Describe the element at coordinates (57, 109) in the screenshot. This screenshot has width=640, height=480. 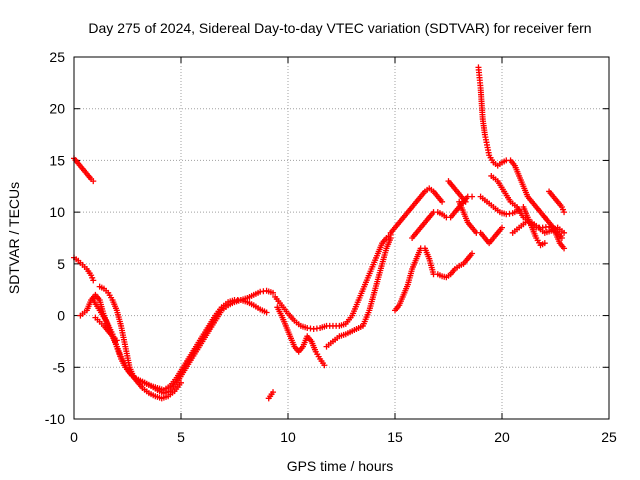
I see `y-tick-label: 20` at that location.